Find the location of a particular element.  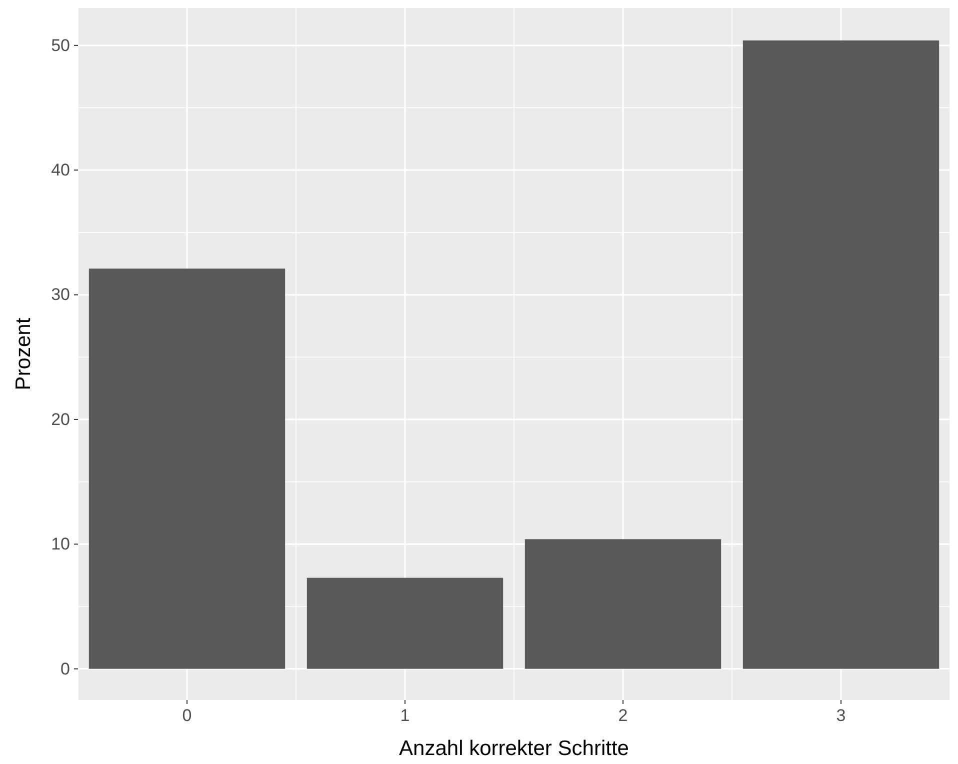

y-tick-label: 20 is located at coordinates (60, 419).